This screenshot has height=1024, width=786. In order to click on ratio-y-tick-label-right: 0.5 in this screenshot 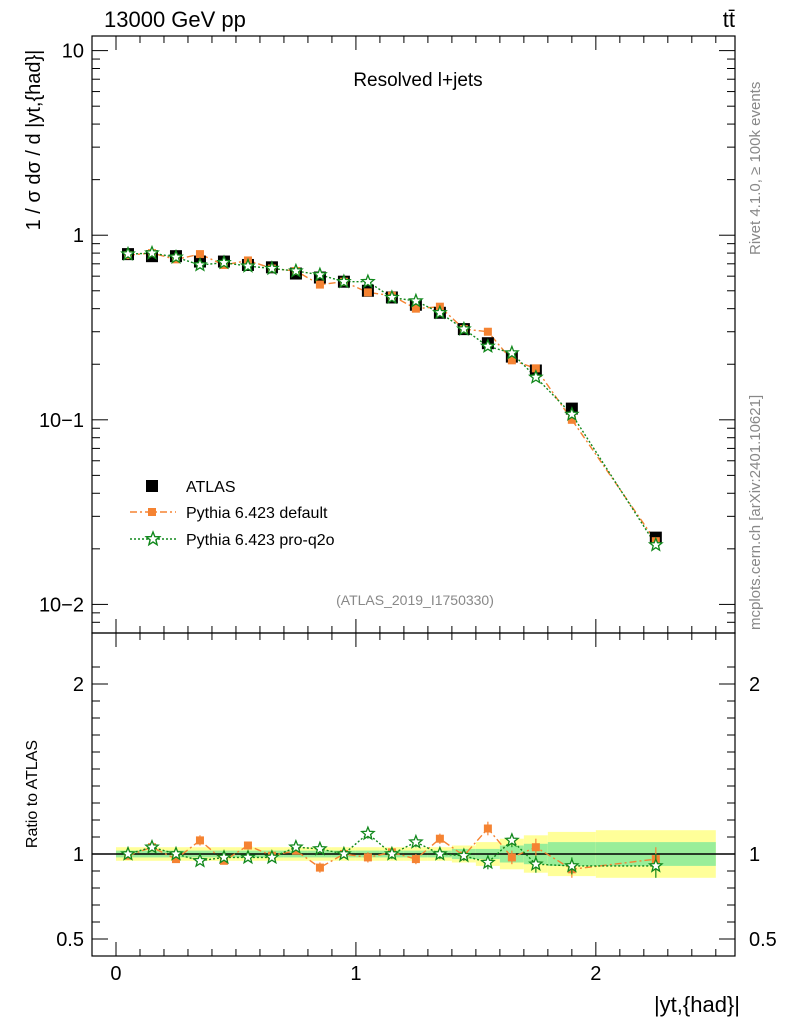, I will do `click(763, 940)`.